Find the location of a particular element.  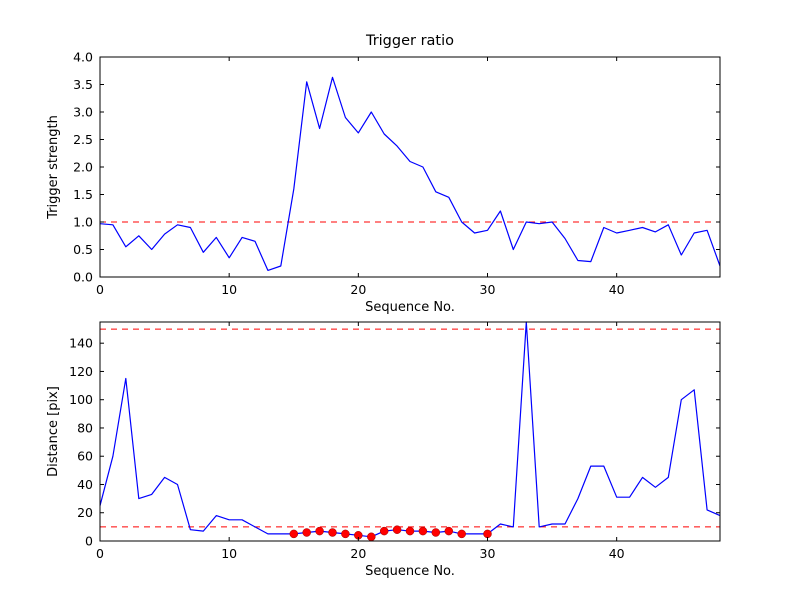

y-tick-label: 0.5 is located at coordinates (83, 249).